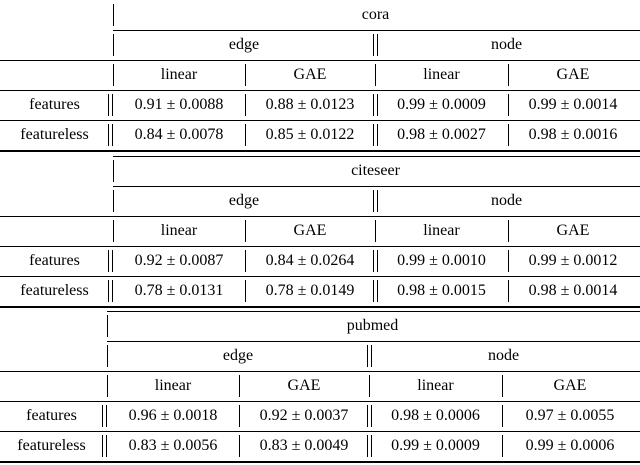  Describe the element at coordinates (573, 260) in the screenshot. I see `cell-value: 0.99 ± 0.0012` at that location.